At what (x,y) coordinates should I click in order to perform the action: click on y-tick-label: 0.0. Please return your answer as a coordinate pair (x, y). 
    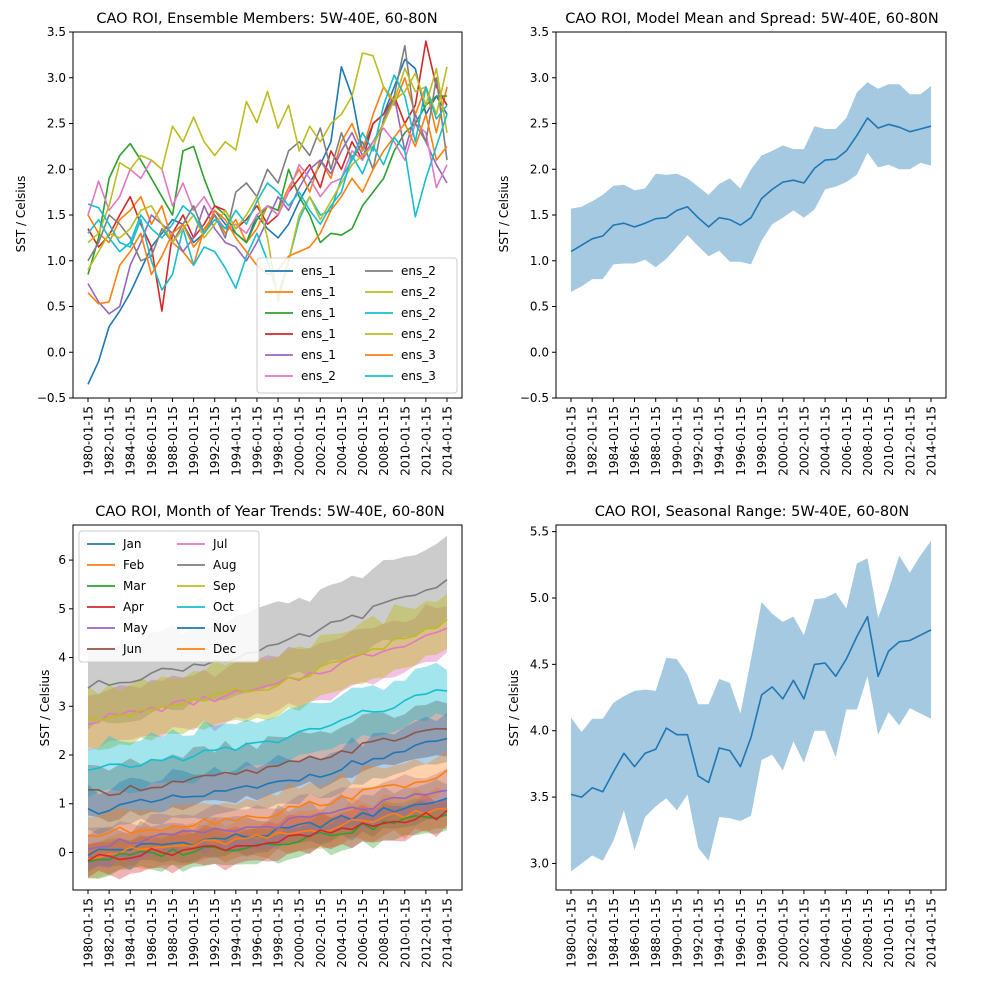
    Looking at the image, I should click on (539, 352).